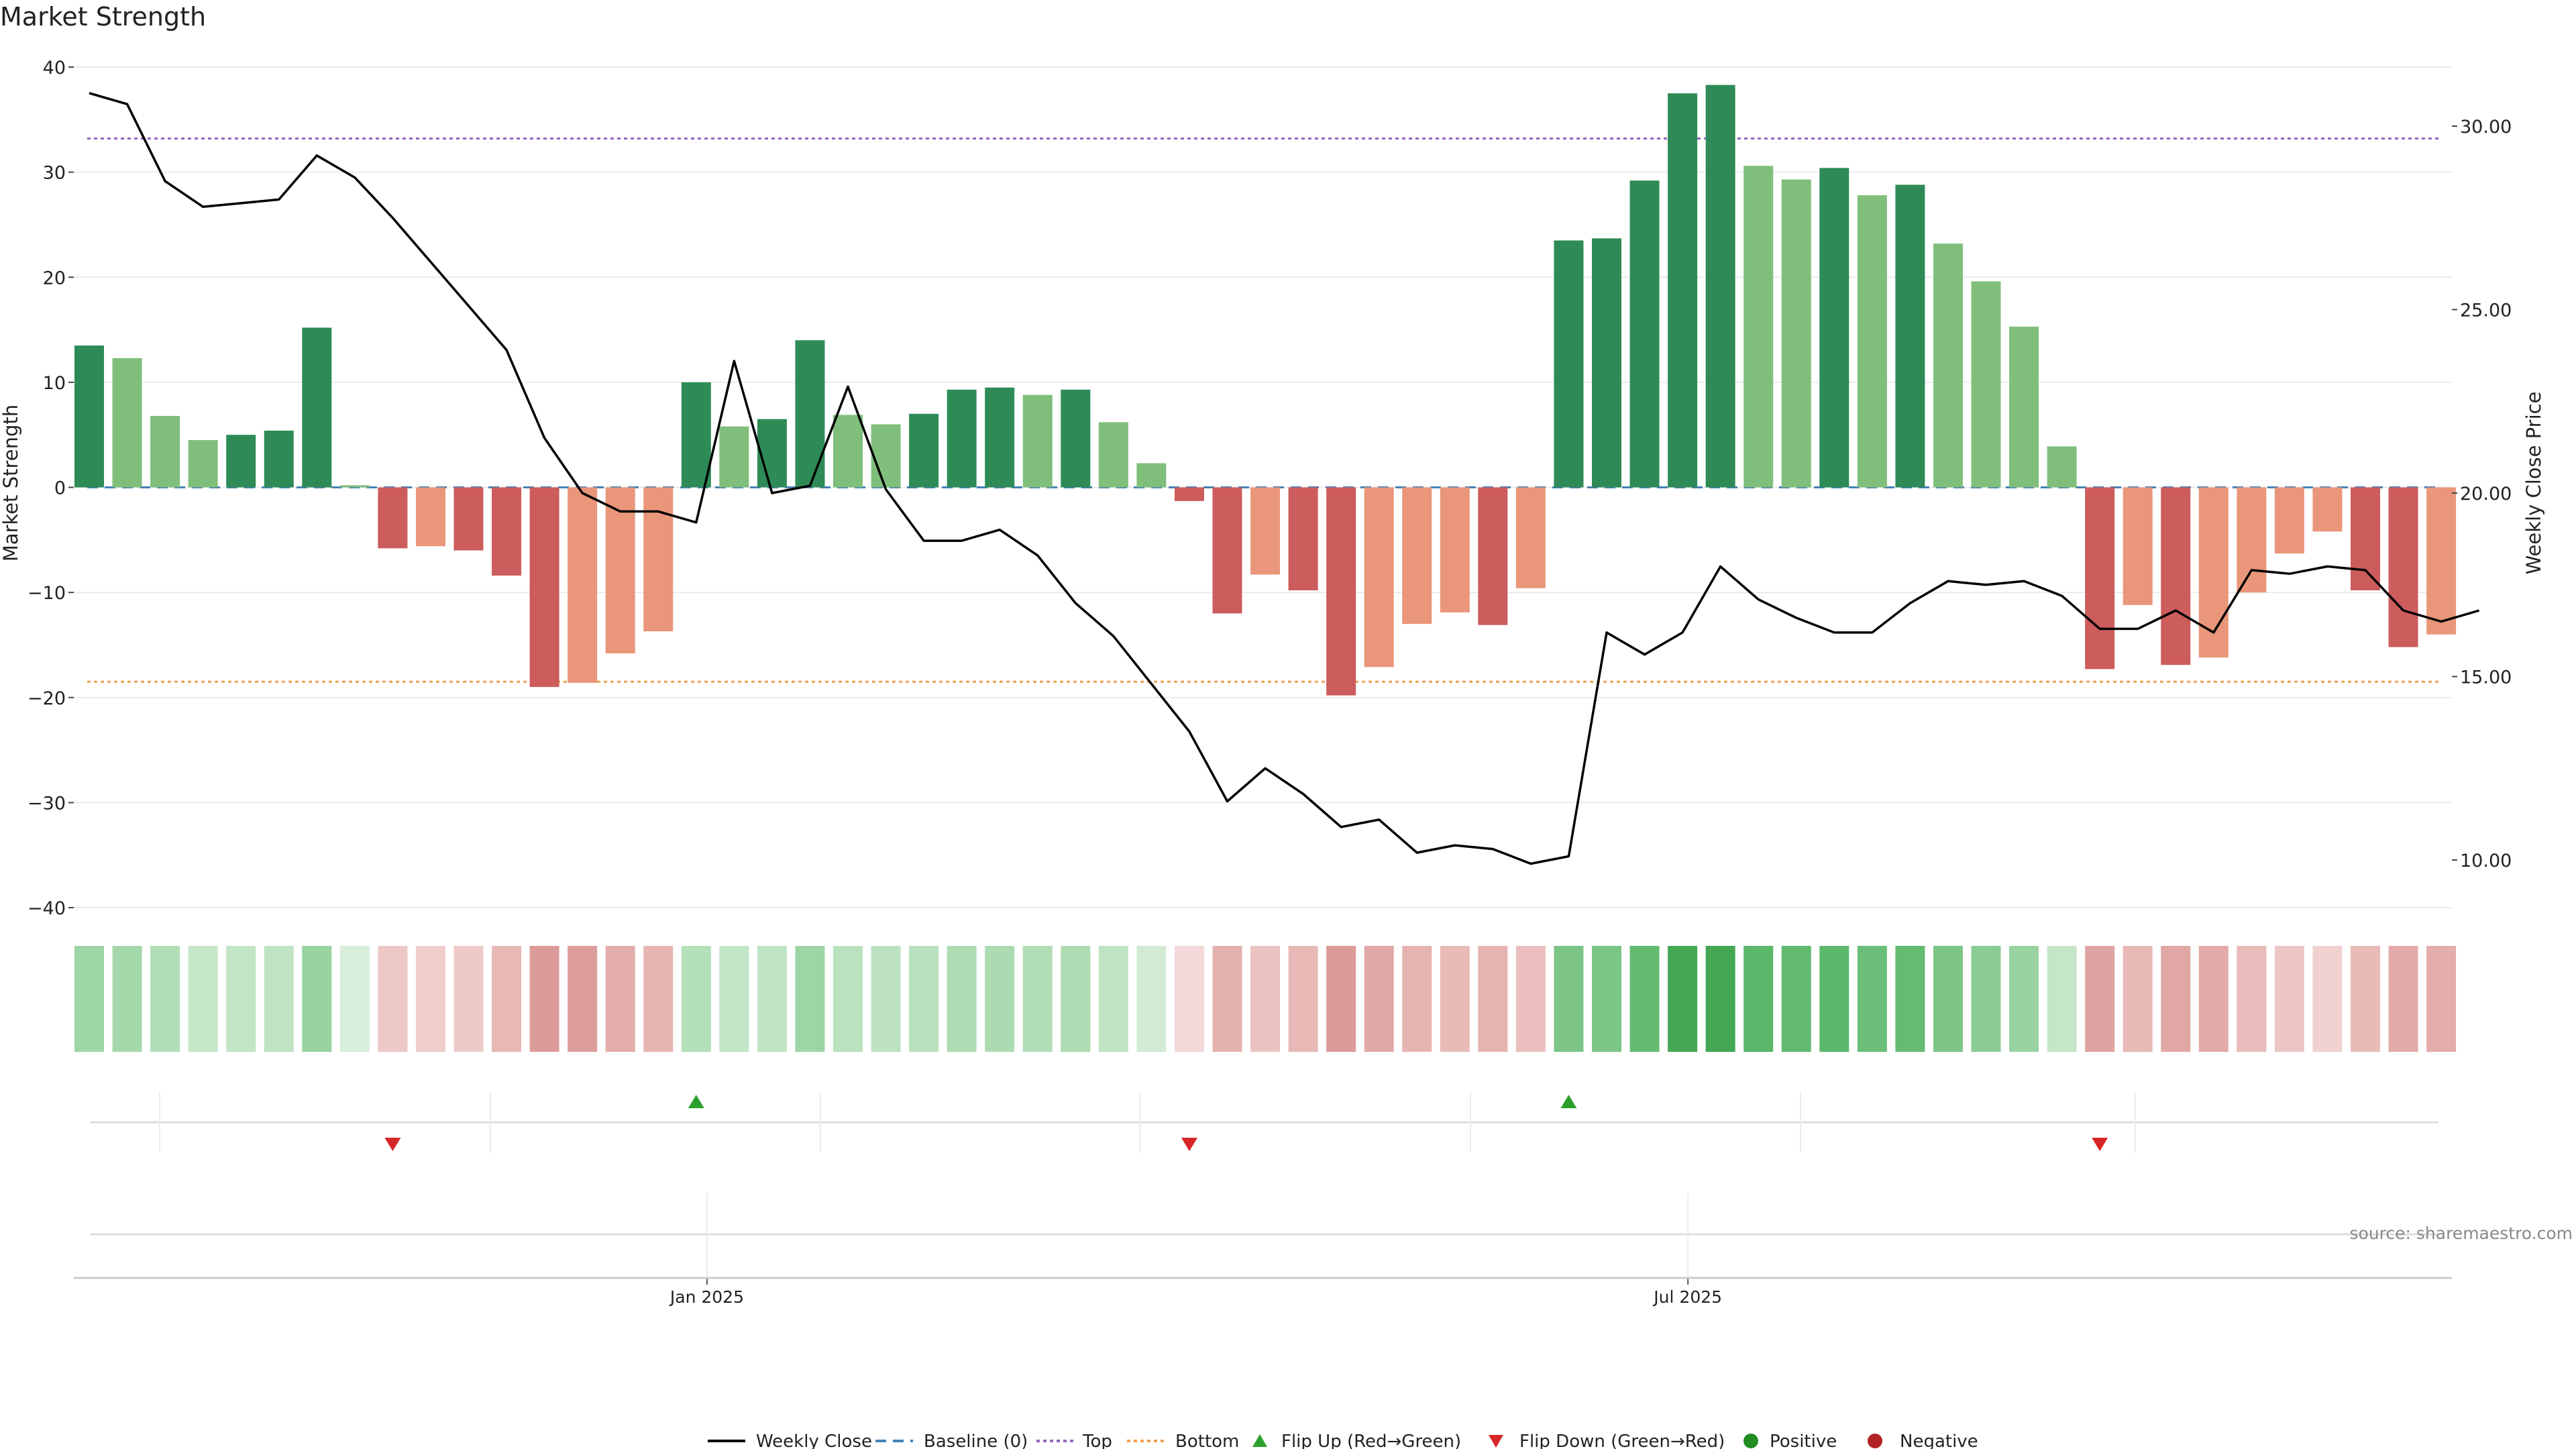 The height and width of the screenshot is (1449, 2576). Describe the element at coordinates (47, 593) in the screenshot. I see `y-left-tick-label-5: −10` at that location.